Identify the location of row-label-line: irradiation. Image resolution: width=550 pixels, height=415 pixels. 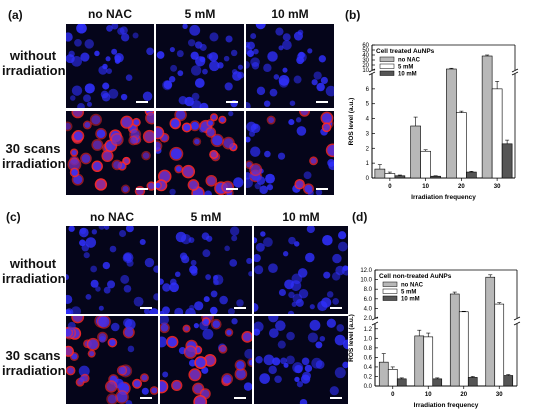
(34, 70).